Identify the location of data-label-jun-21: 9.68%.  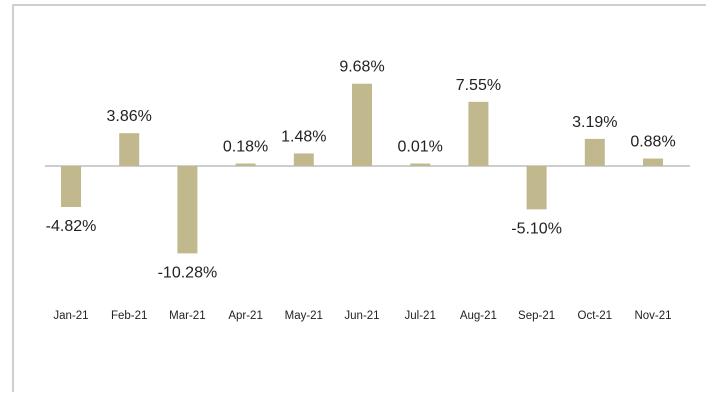
(361, 67).